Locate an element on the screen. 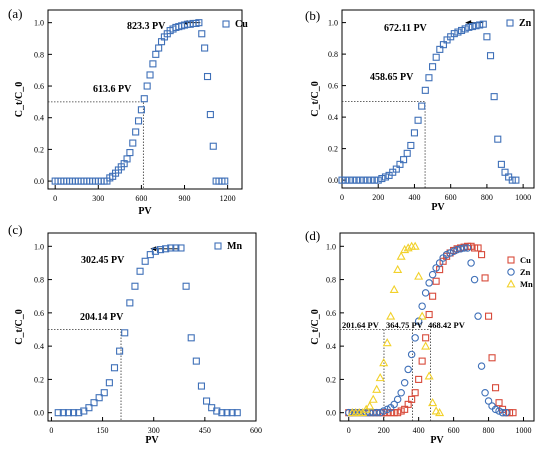  x-tick-label: 900 is located at coordinates (185, 198).